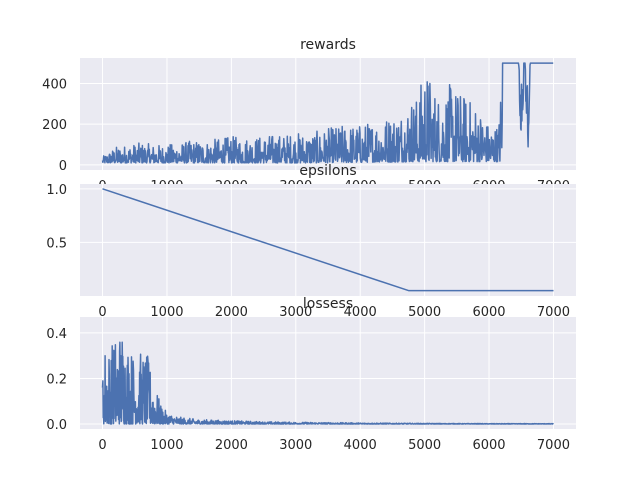 This screenshot has width=640, height=480. What do you see at coordinates (56, 425) in the screenshot?
I see `y-tick-label: 0.0` at bounding box center [56, 425].